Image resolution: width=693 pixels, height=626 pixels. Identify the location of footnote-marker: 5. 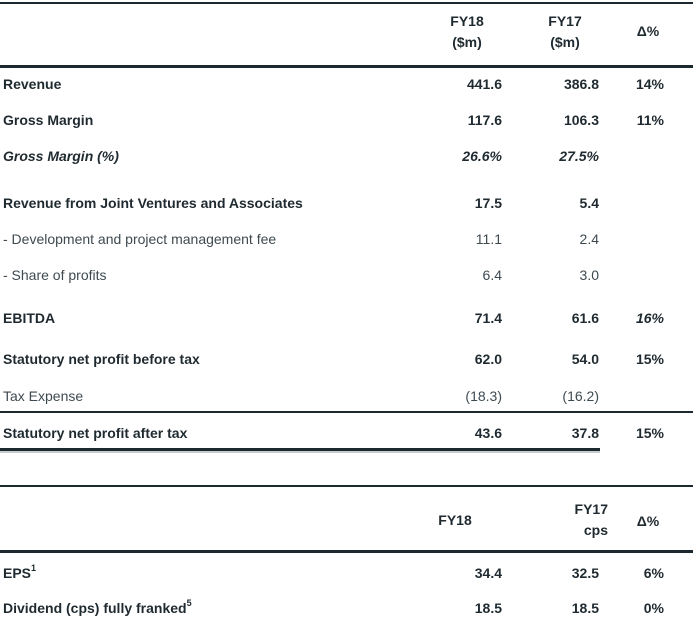
(189, 603).